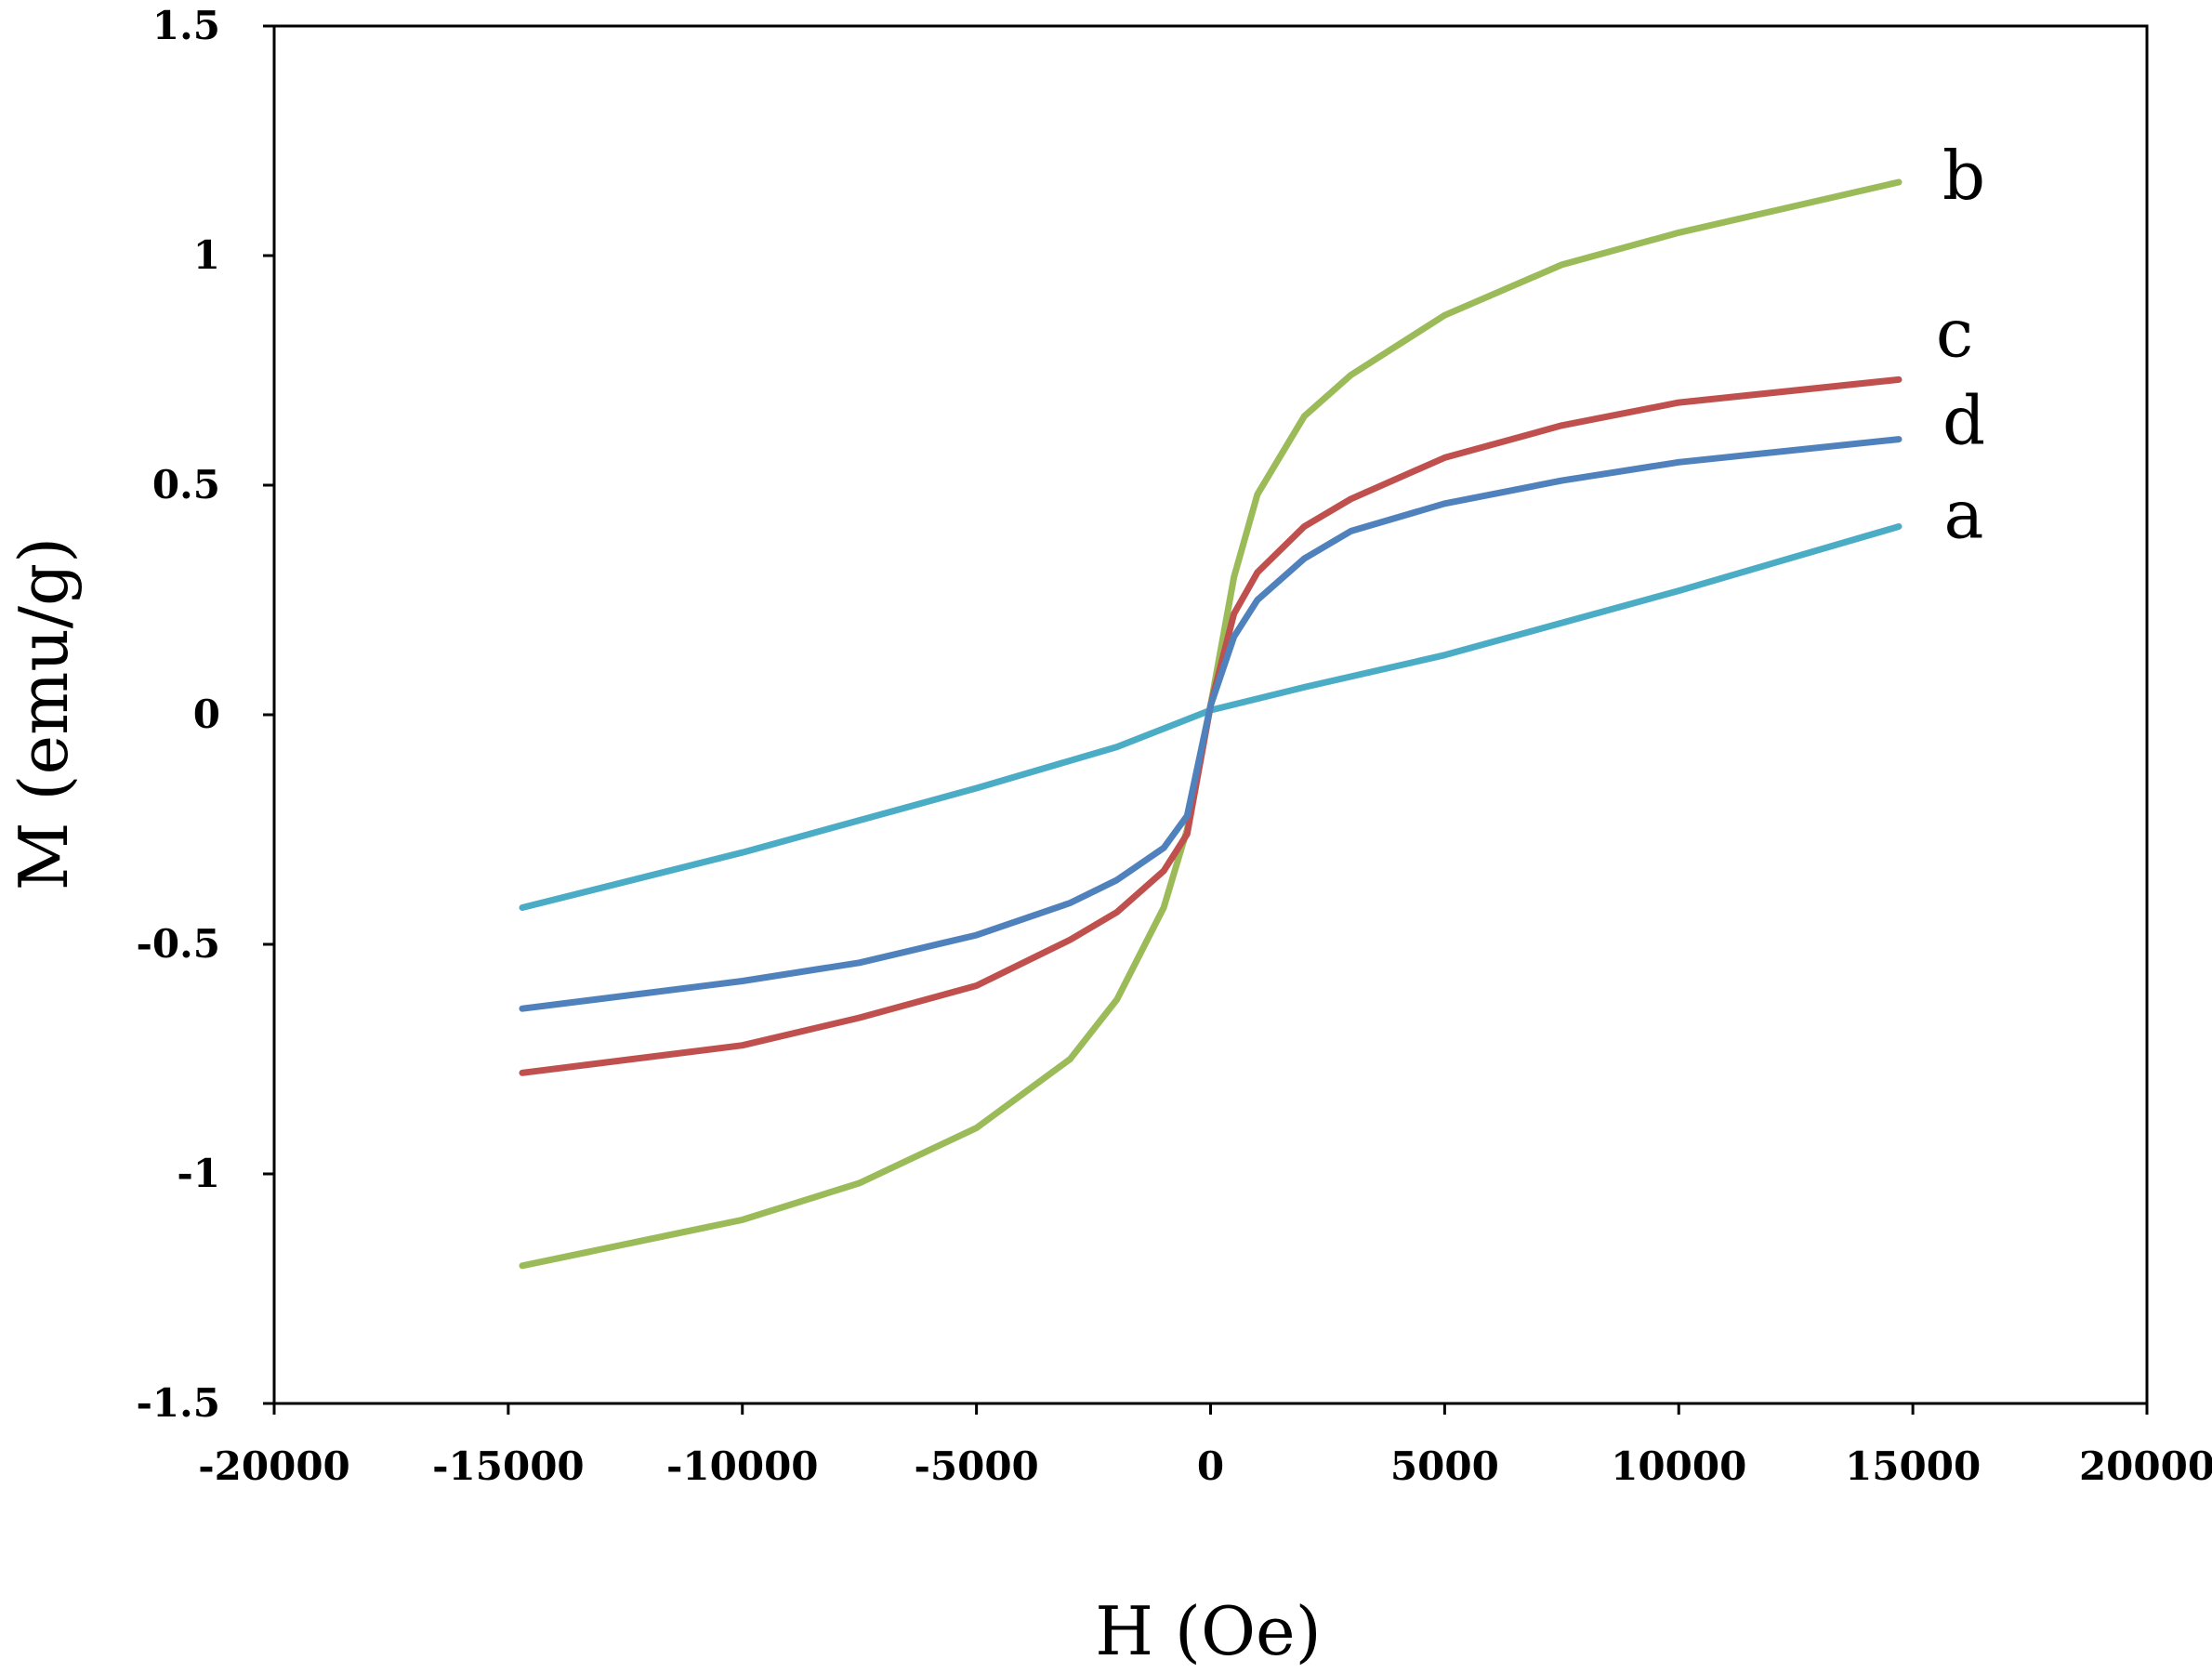  I want to click on y-axis-title: M (emu/g), so click(44, 713).